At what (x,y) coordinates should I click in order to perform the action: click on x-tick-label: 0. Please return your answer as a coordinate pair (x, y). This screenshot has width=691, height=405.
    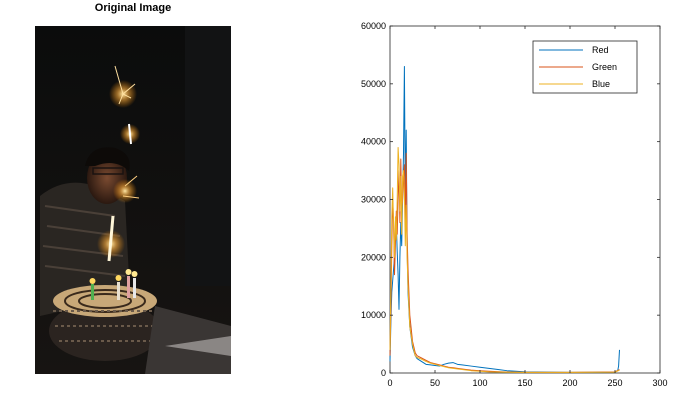
    Looking at the image, I should click on (389, 383).